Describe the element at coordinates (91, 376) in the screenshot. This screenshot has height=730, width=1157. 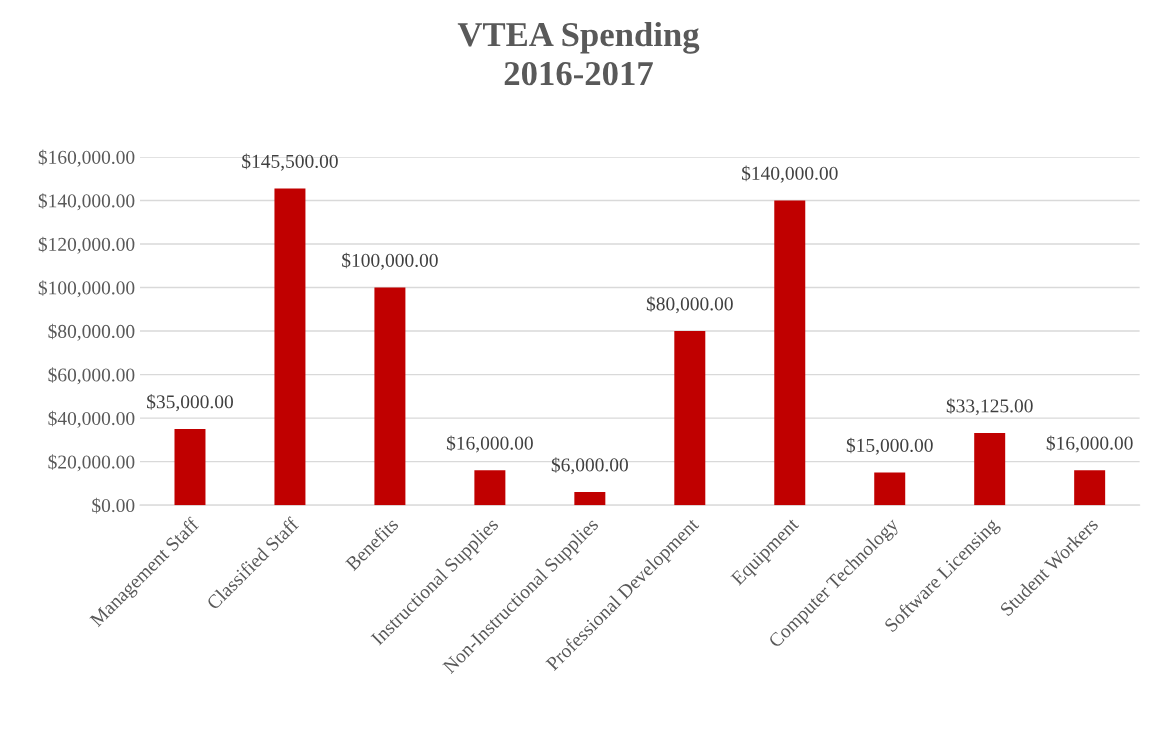
I see `y-tick-label: $60,000.00` at that location.